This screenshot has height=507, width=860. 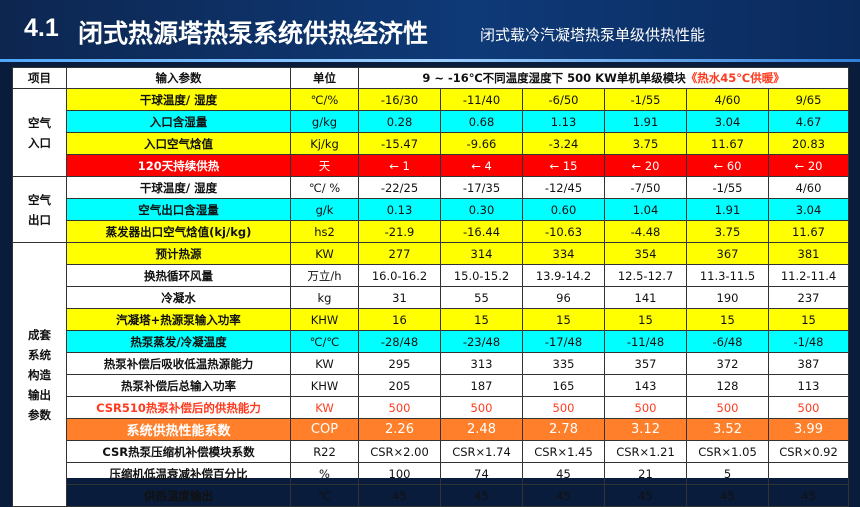 What do you see at coordinates (645, 231) in the screenshot?
I see `value-cell: -4.48` at bounding box center [645, 231].